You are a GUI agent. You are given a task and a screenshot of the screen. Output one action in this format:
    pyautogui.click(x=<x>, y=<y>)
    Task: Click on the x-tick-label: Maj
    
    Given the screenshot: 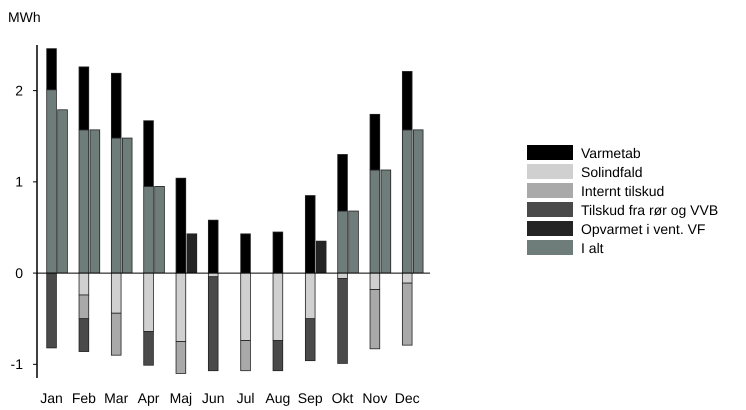 What is the action you would take?
    pyautogui.click(x=181, y=398)
    